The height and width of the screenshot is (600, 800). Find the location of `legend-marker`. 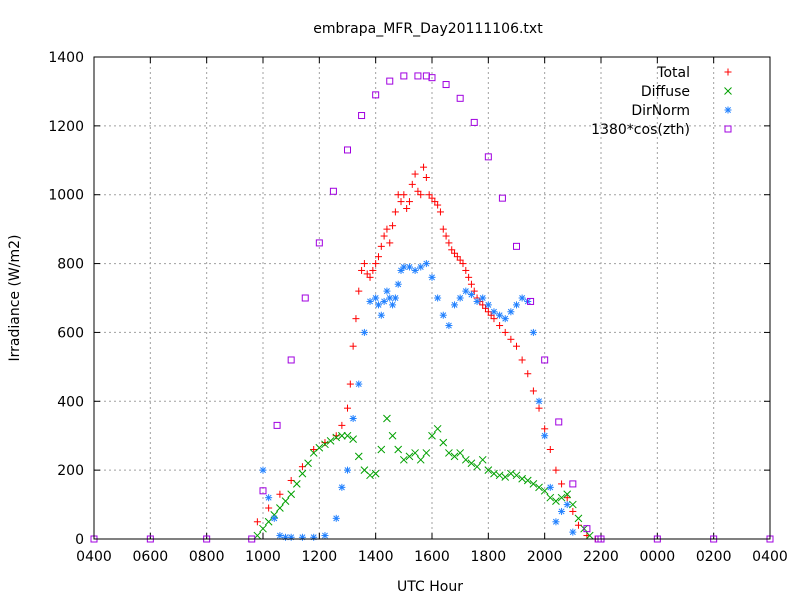

legend-marker is located at coordinates (728, 129).